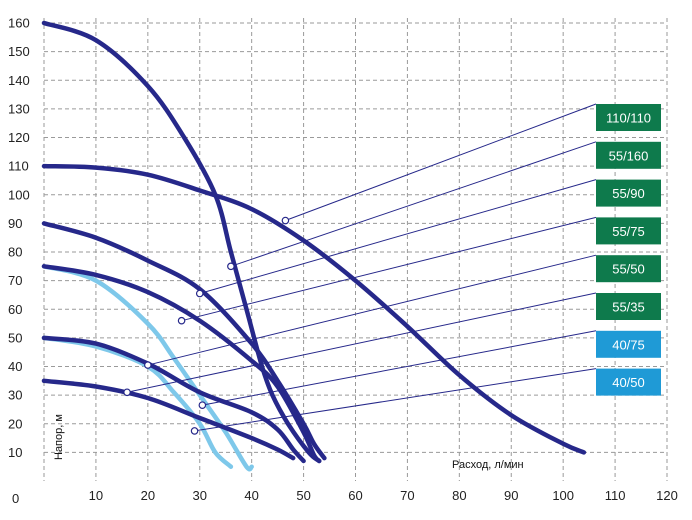 Image resolution: width=692 pixels, height=520 pixels. What do you see at coordinates (15, 309) in the screenshot?
I see `y-tick-label: 60` at bounding box center [15, 309].